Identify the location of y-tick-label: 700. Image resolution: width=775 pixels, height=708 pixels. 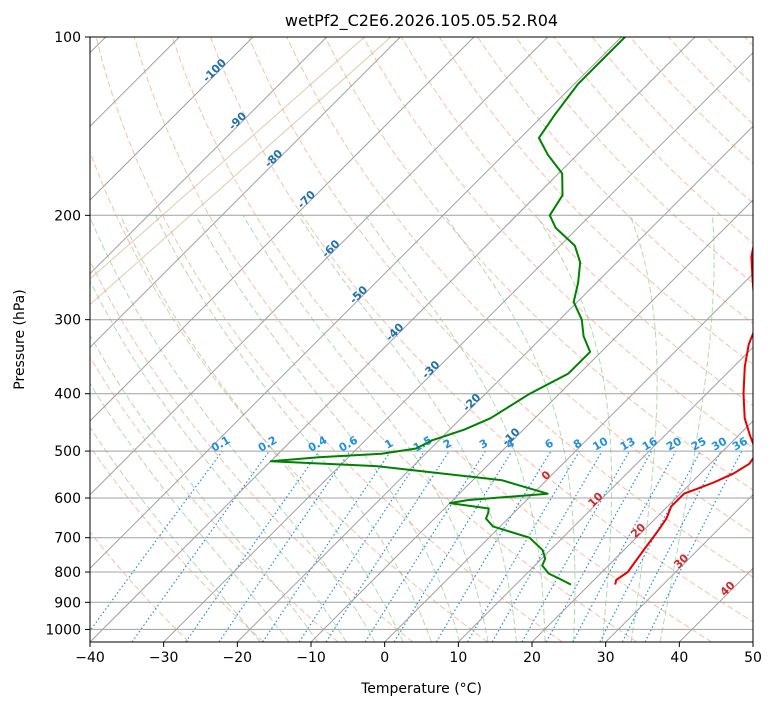
(67, 539).